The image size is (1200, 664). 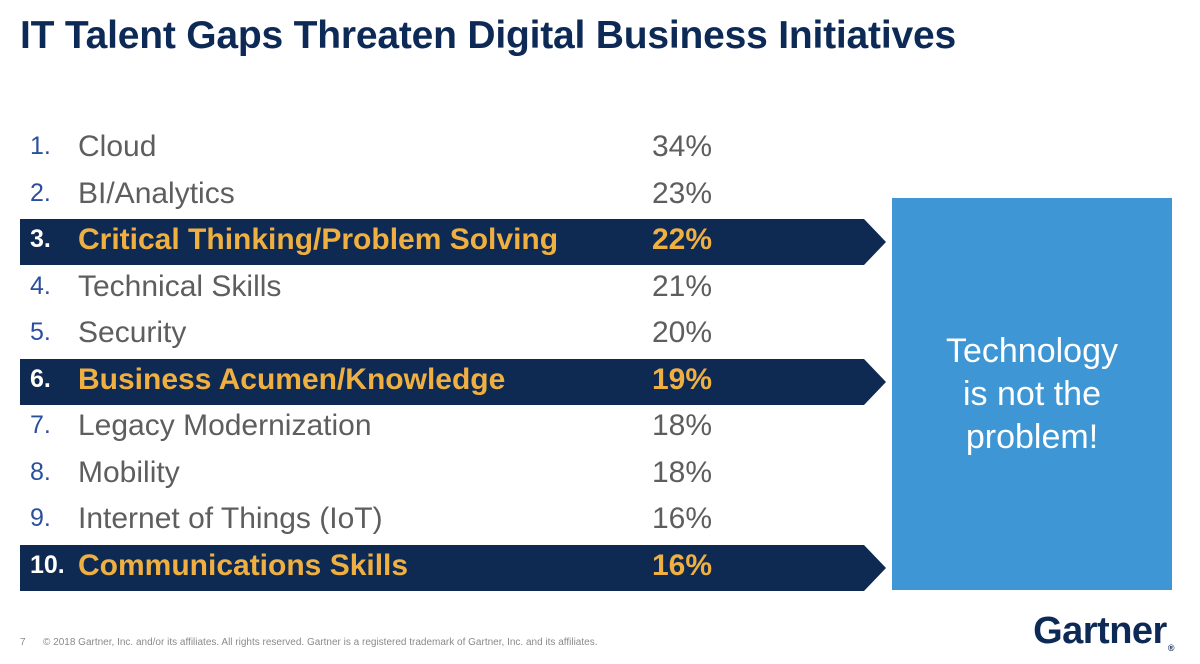 What do you see at coordinates (47, 564) in the screenshot?
I see `item-number: 10.` at bounding box center [47, 564].